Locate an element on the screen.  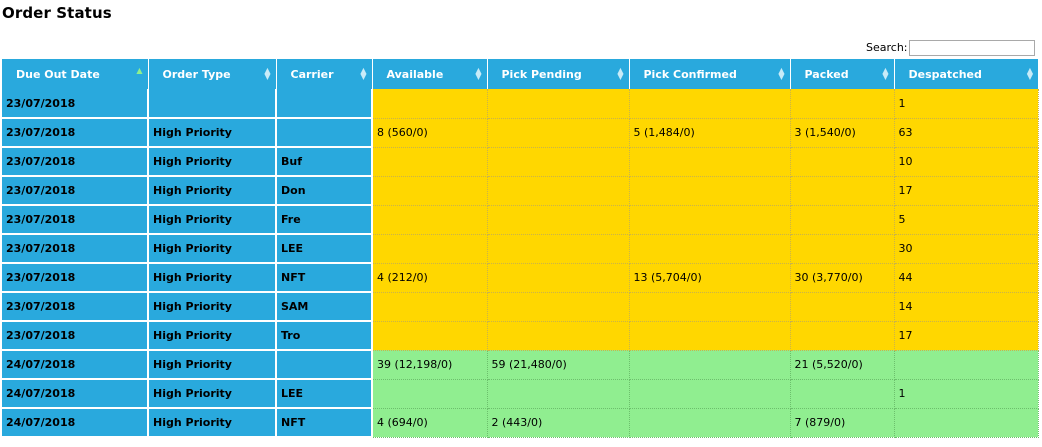
table-row: 23/07/2018 High Priority SAM 14 is located at coordinates (520, 307).